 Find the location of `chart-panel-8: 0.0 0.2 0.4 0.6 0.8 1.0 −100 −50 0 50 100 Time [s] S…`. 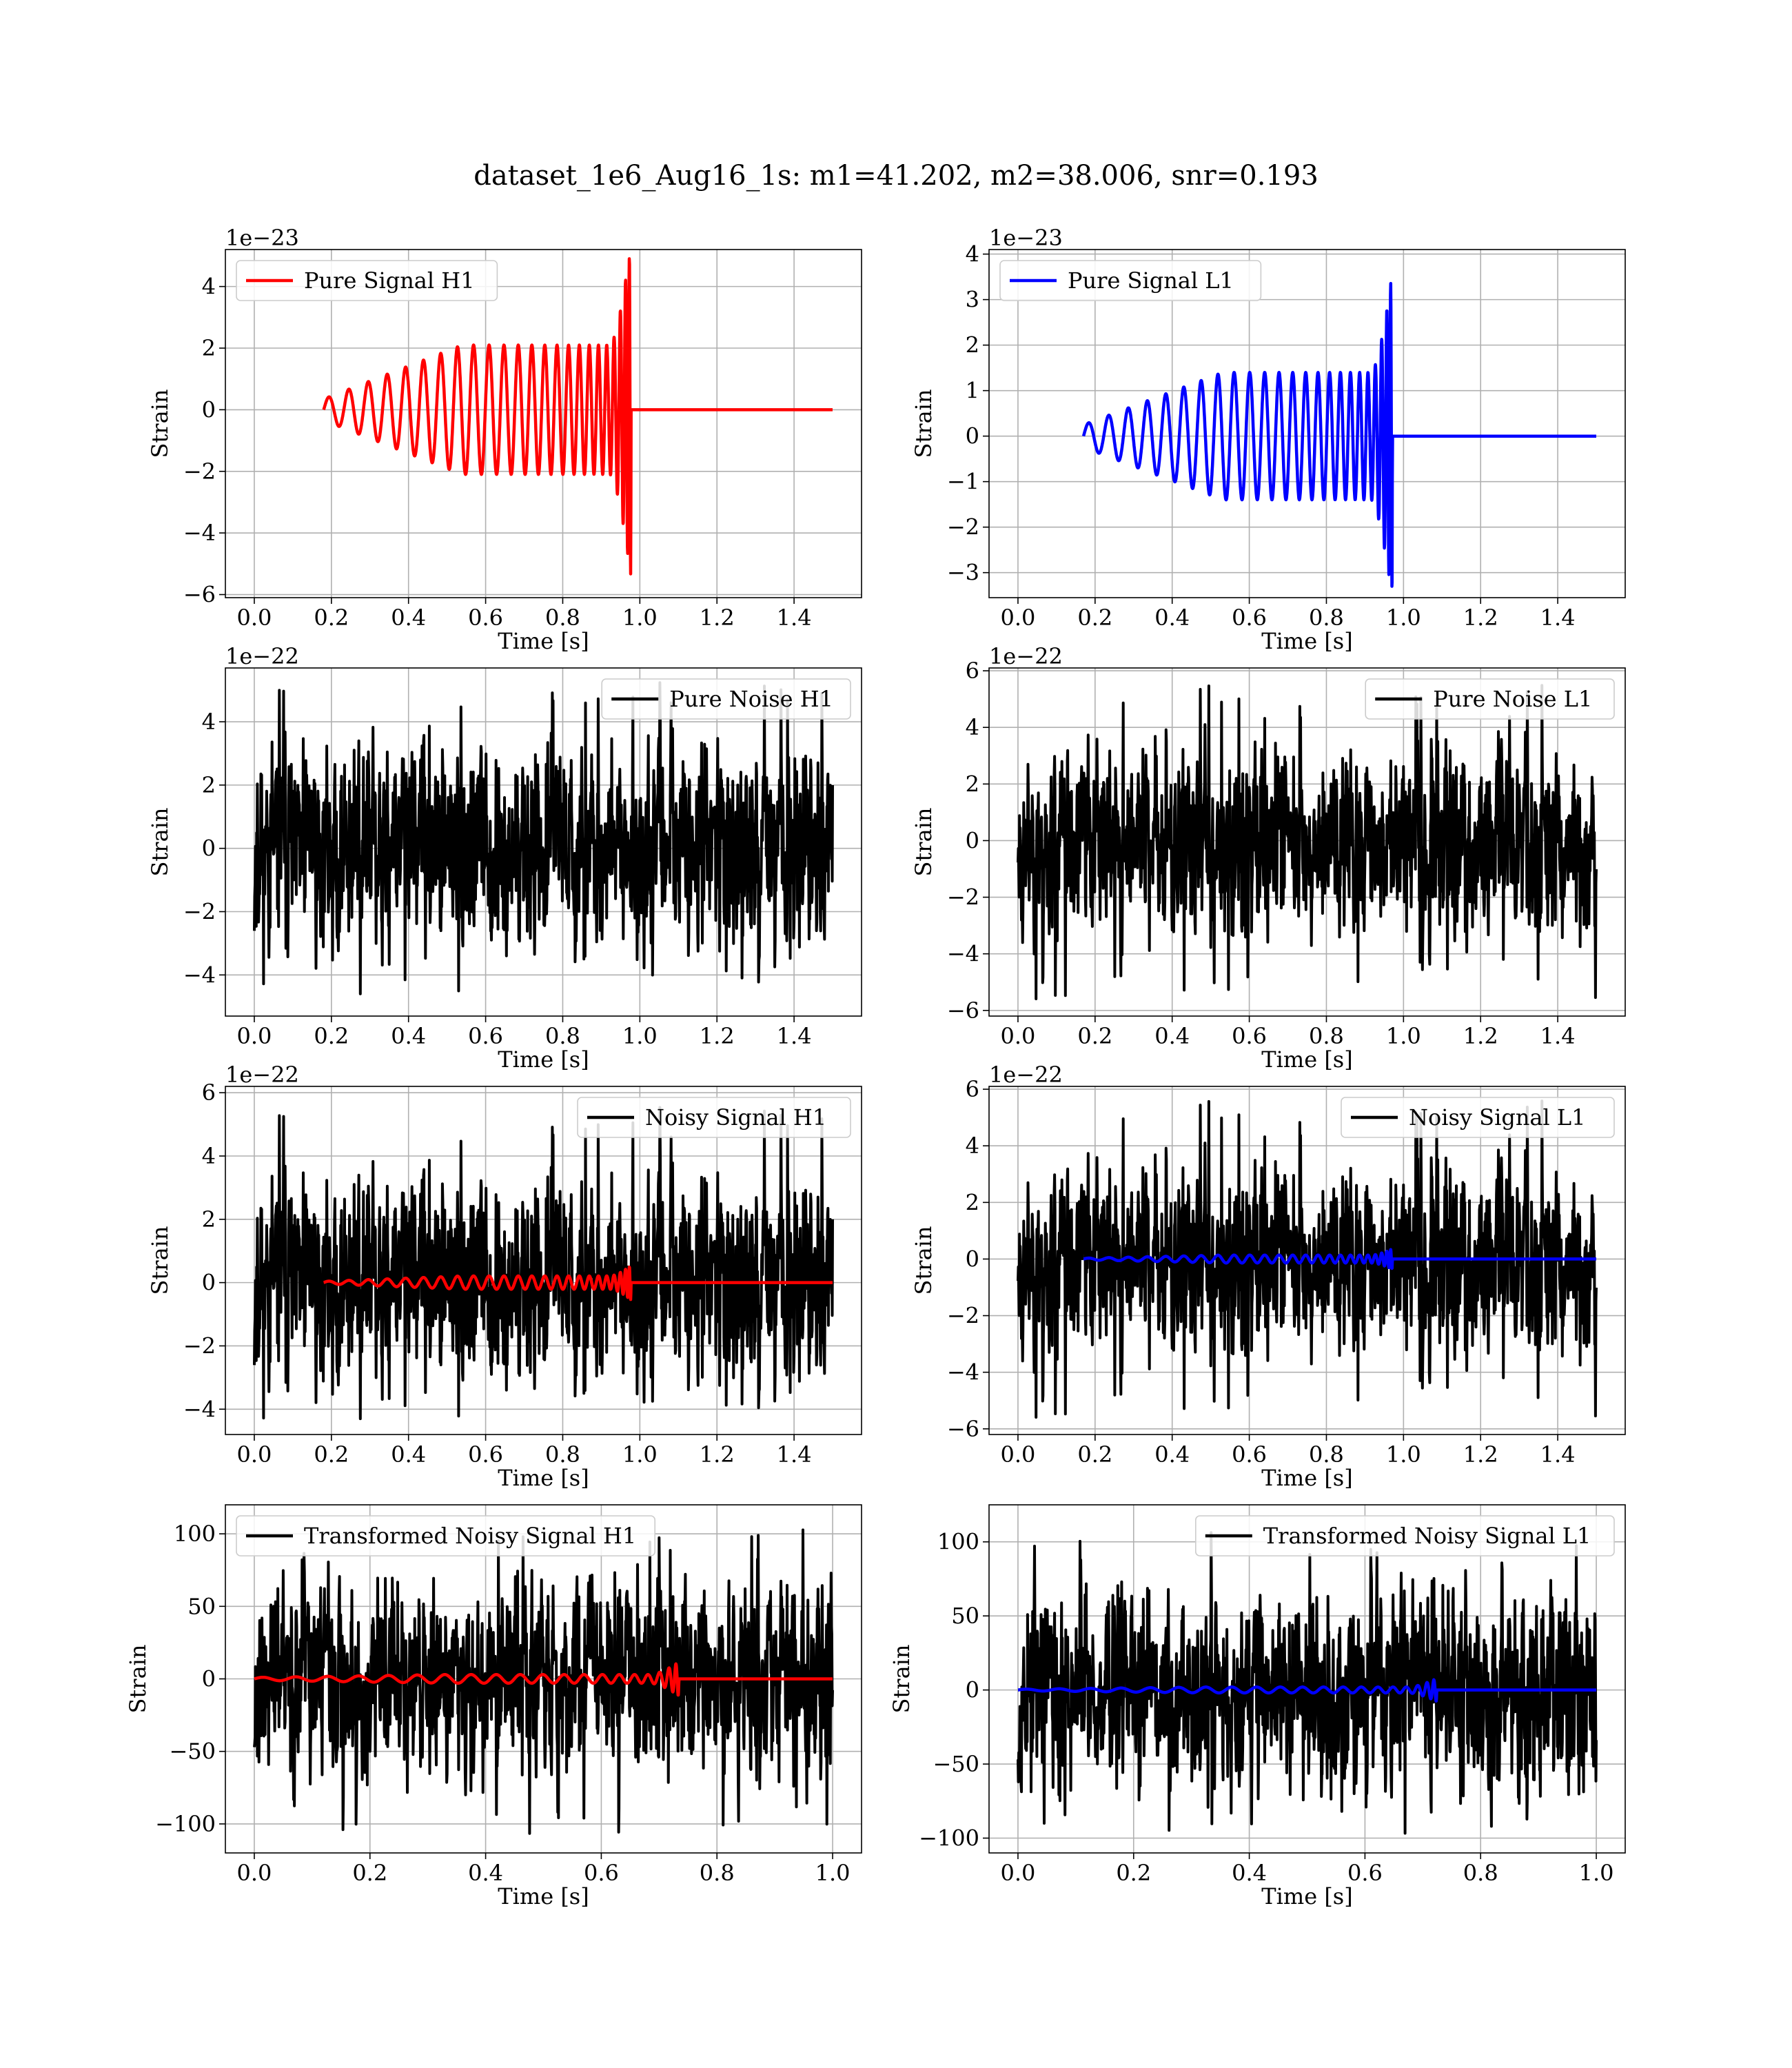

chart-panel-8: 0.0 0.2 0.4 0.6 0.8 1.0 −100 −50 0 50 100 Time [s] S… is located at coordinates (1257, 1706).